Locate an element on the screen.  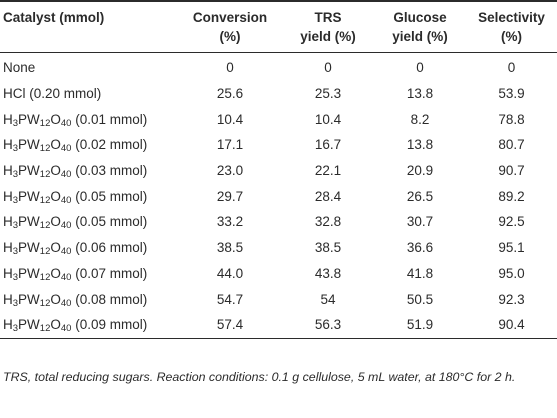
catalyst-amount: (0.07 mmol) is located at coordinates (109, 273).